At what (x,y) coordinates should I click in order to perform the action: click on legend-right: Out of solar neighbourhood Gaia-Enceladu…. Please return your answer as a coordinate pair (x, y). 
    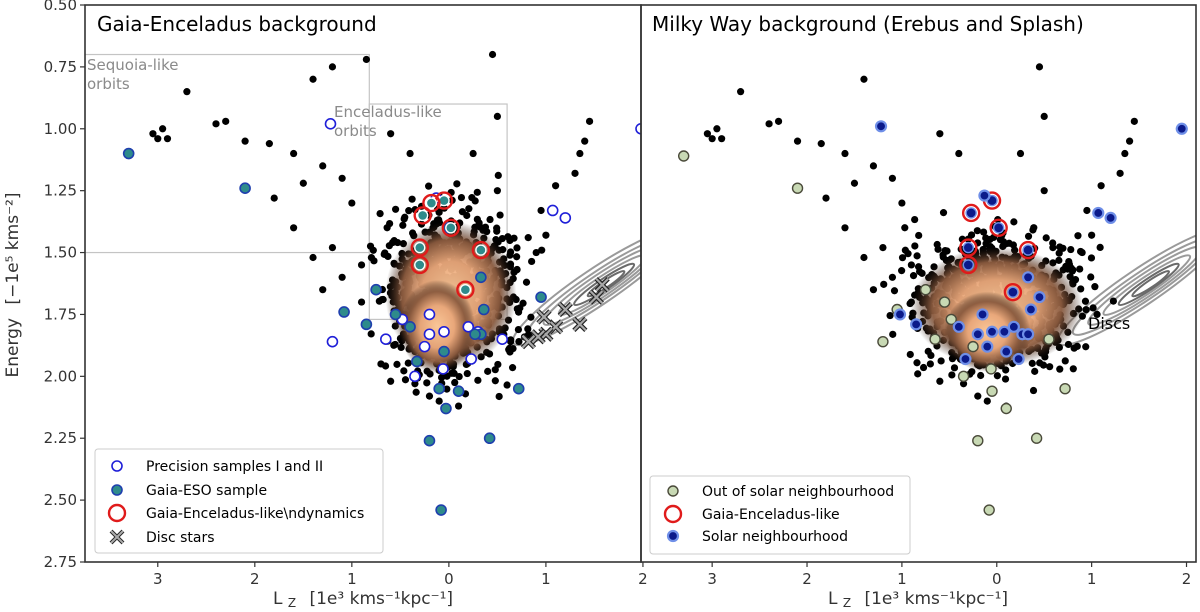
    Looking at the image, I should click on (780, 515).